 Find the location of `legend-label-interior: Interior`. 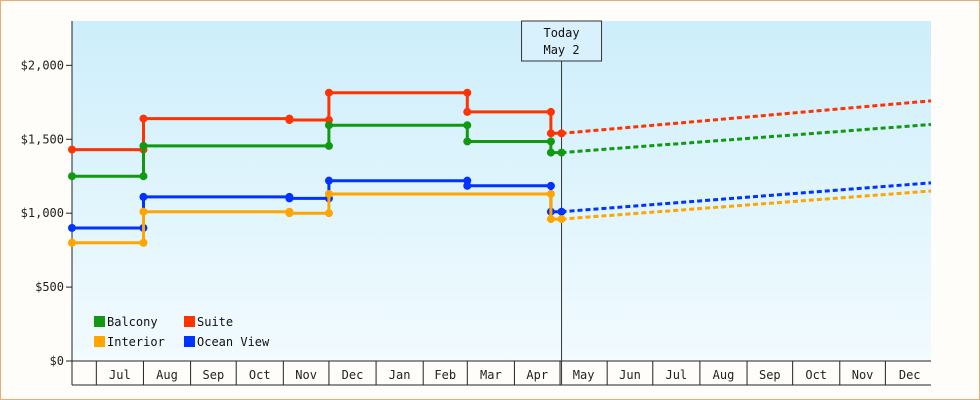

legend-label-interior: Interior is located at coordinates (136, 342).